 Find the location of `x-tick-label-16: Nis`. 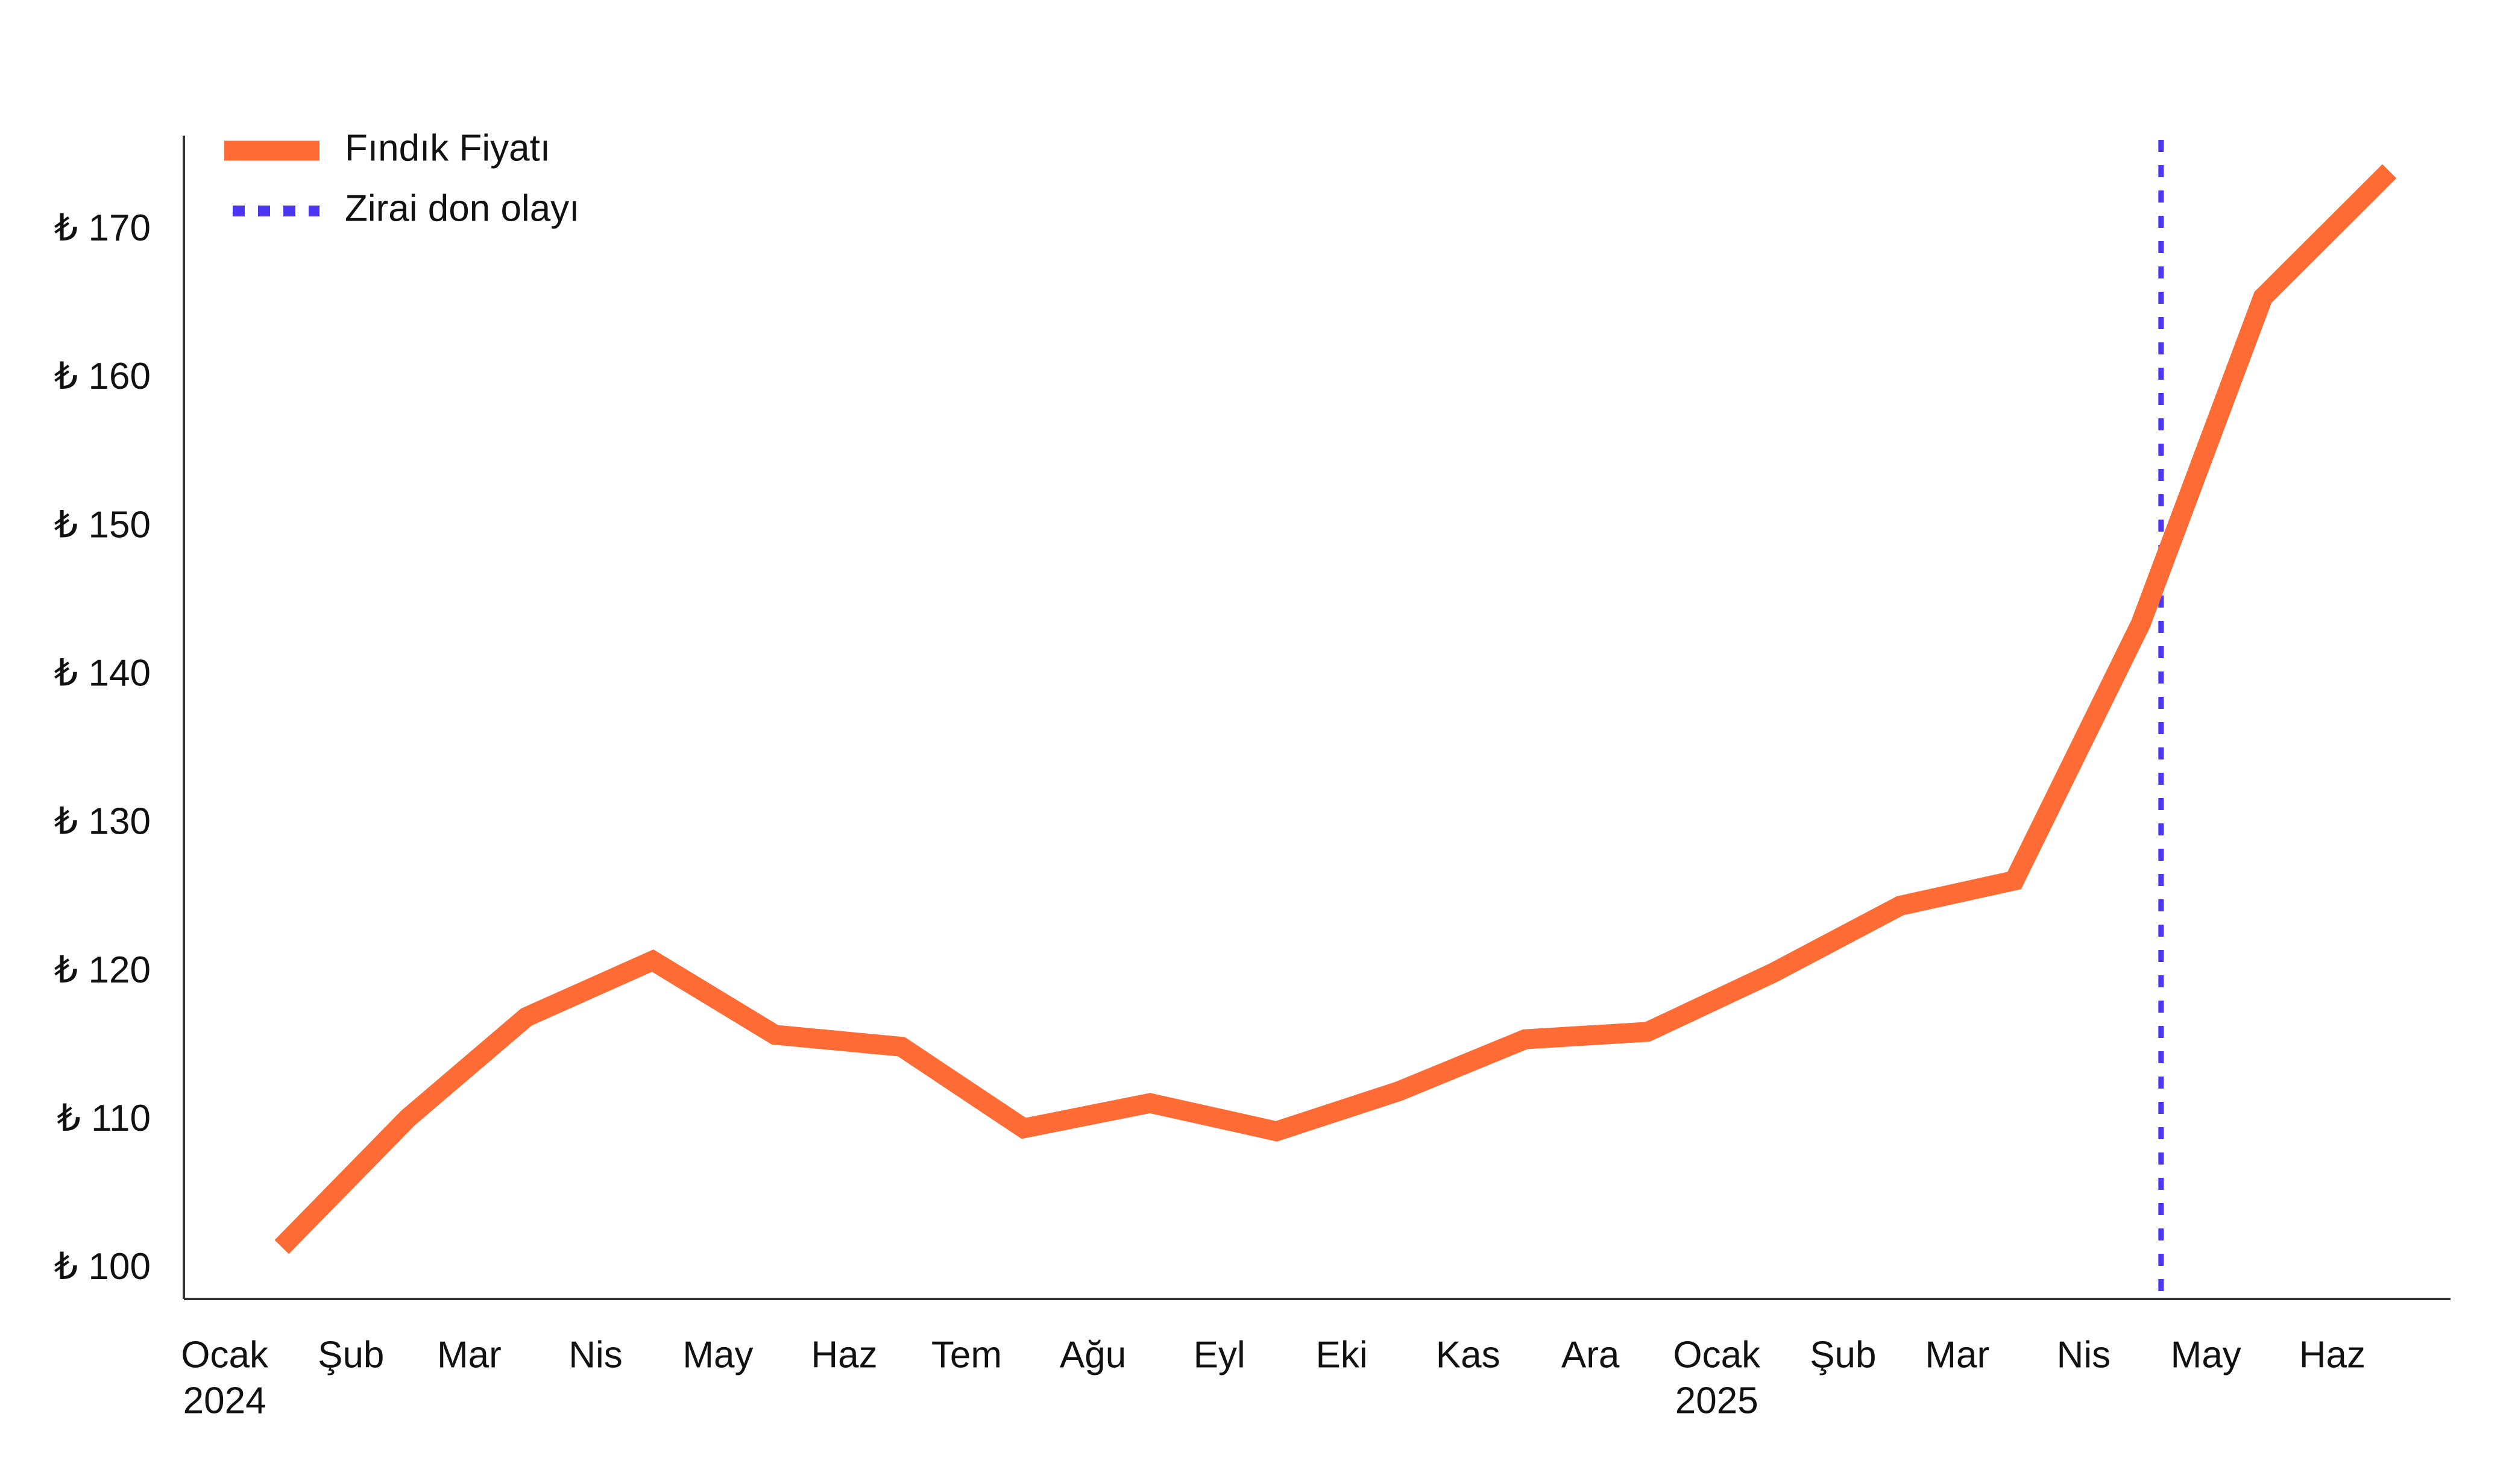

x-tick-label-16: Nis is located at coordinates (2084, 1355).